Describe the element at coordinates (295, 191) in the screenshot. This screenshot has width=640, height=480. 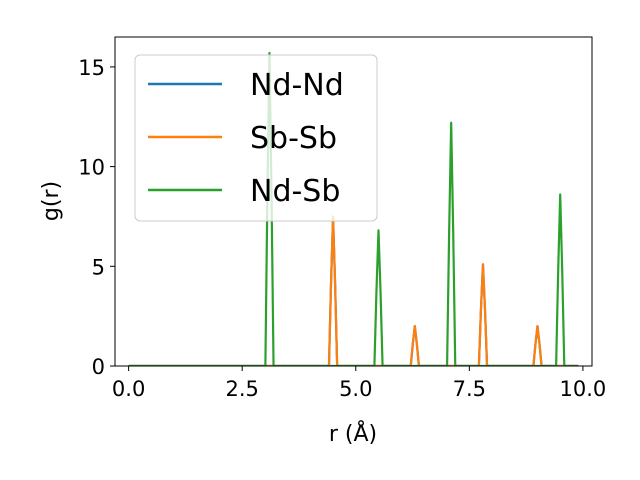
I see `legend-label: Nd-Sb` at that location.